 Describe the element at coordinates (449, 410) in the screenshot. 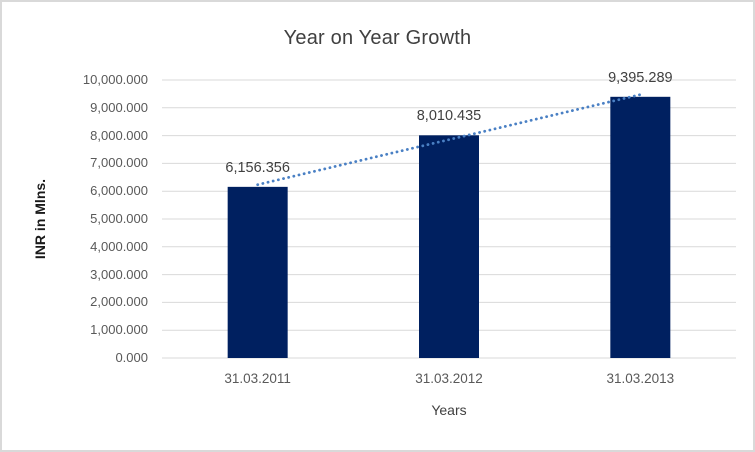

I see `x-axis-title: Years` at that location.